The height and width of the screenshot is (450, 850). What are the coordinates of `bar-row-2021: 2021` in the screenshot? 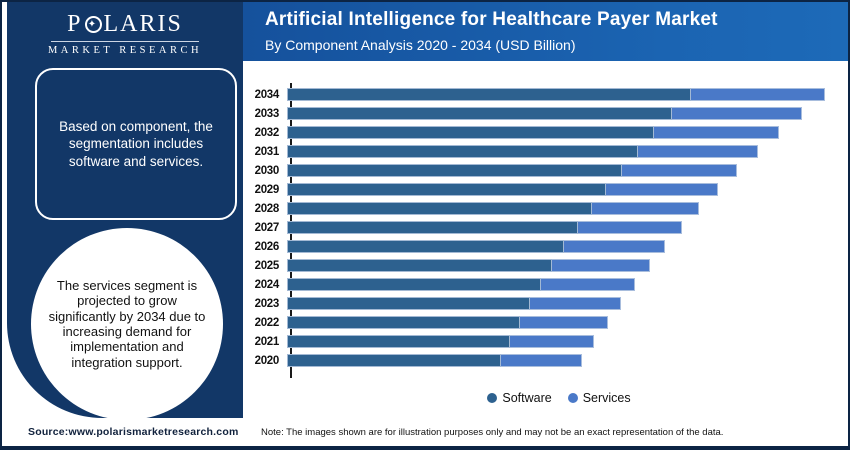 It's located at (545, 341).